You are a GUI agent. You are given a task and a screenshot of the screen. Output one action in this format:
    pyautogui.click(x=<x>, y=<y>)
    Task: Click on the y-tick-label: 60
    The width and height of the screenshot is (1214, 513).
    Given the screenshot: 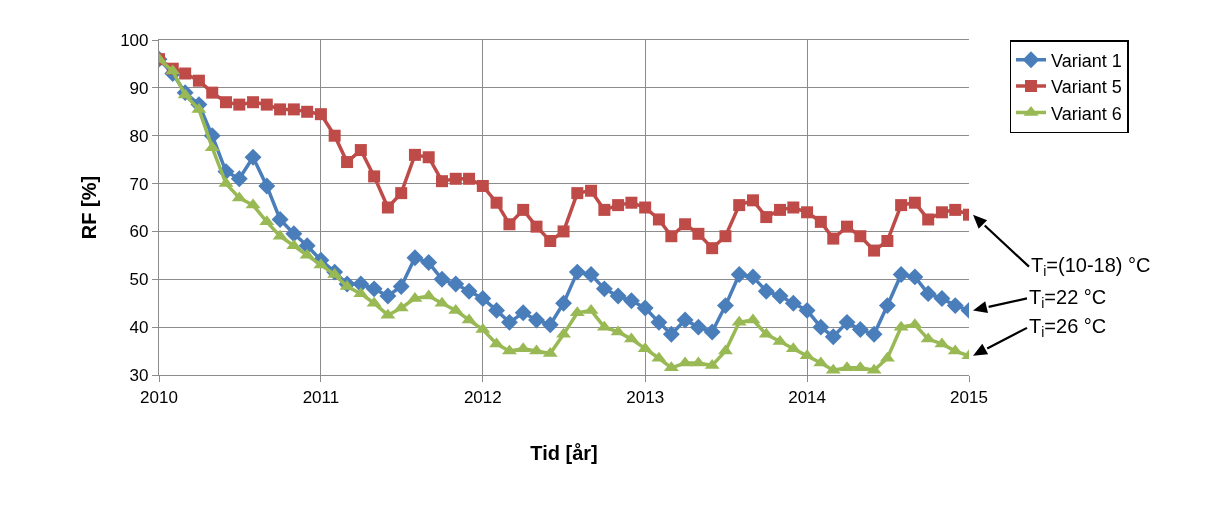 What is the action you would take?
    pyautogui.click(x=139, y=232)
    